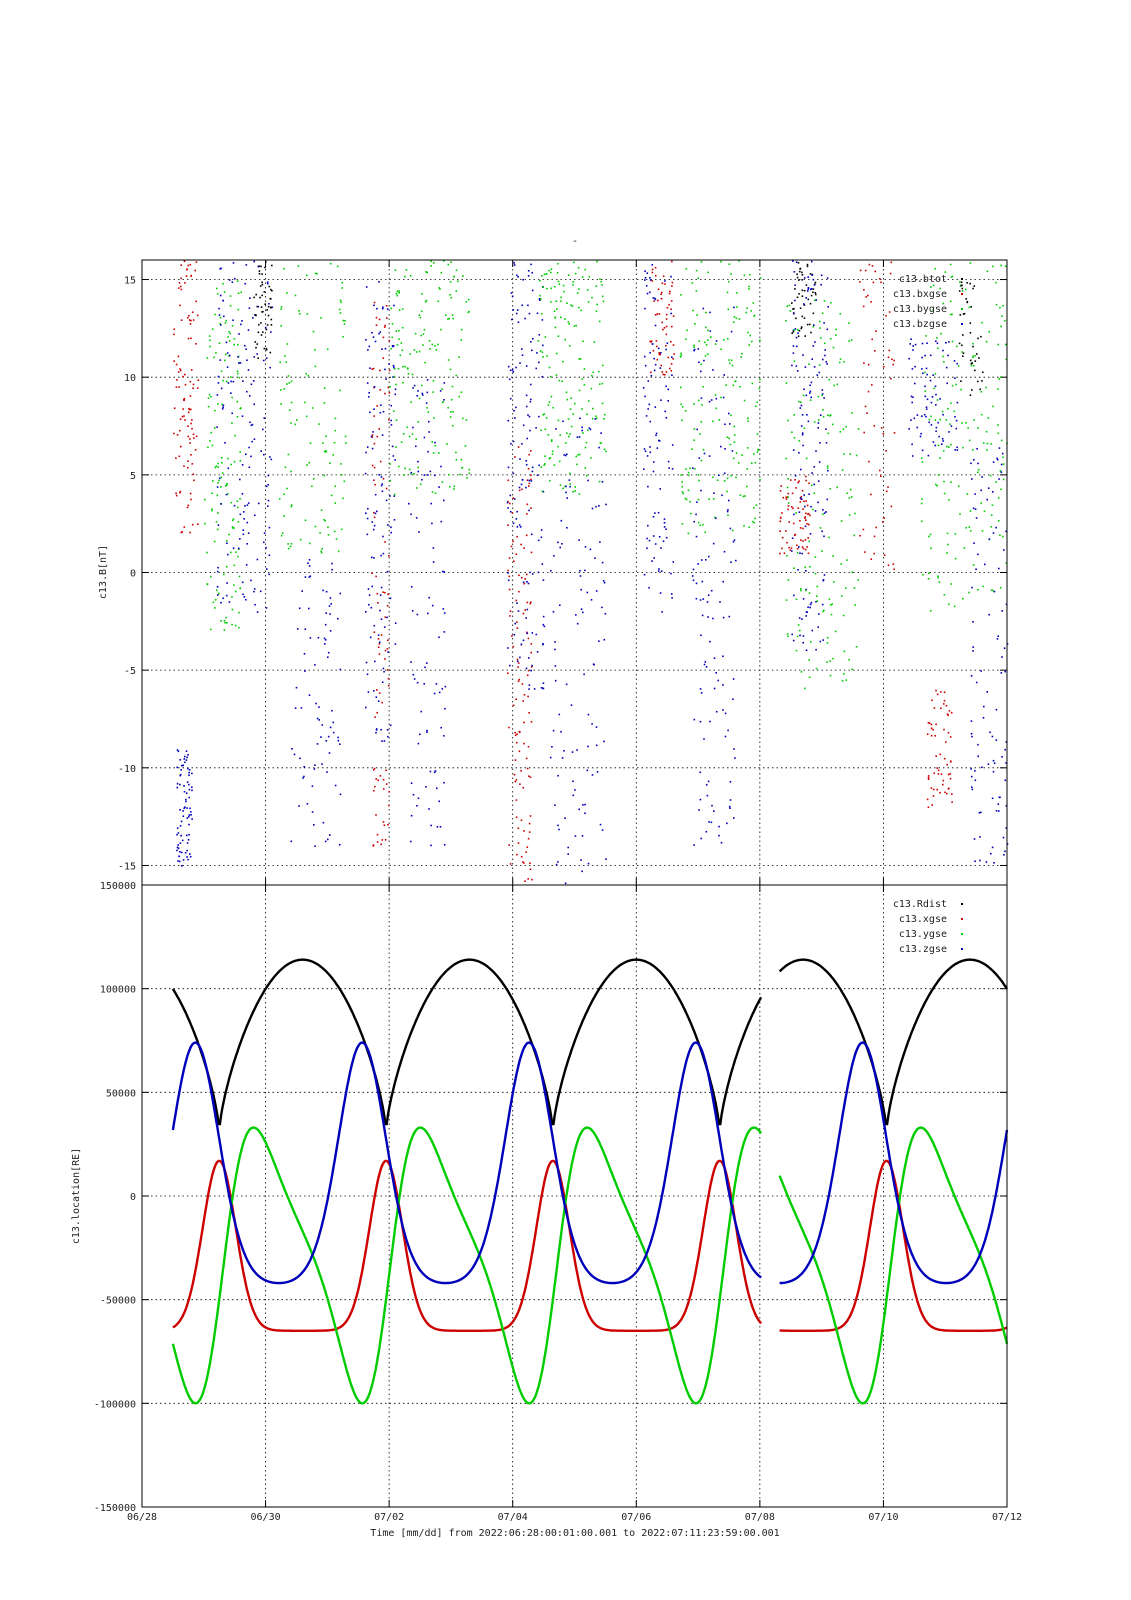  Describe the element at coordinates (923, 949) in the screenshot. I see `legend-label: c13.zgse` at that location.